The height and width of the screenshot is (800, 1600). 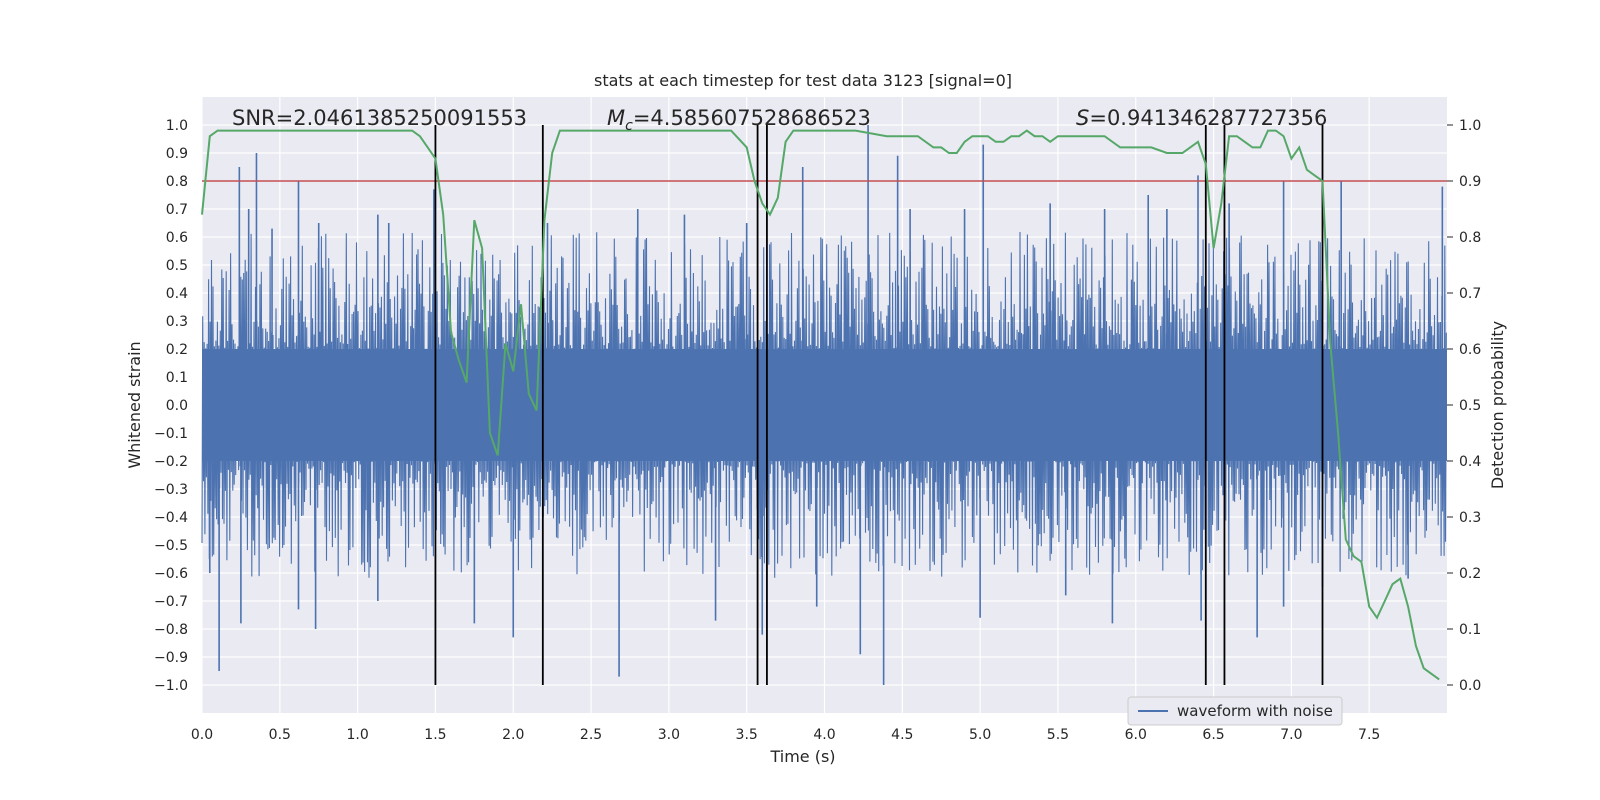 I want to click on mc-value: =4.585607528686523, so click(x=752, y=118).